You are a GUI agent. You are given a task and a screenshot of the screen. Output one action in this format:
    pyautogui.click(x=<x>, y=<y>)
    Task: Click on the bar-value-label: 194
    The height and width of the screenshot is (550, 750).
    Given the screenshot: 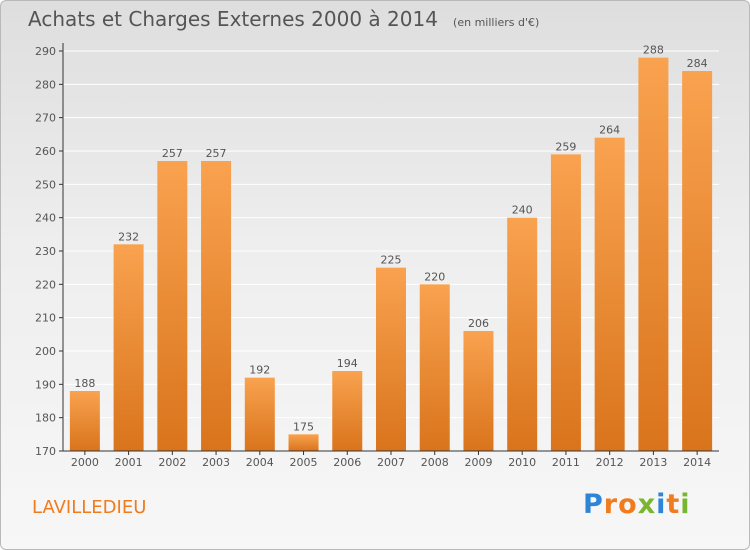 What is the action you would take?
    pyautogui.click(x=347, y=363)
    